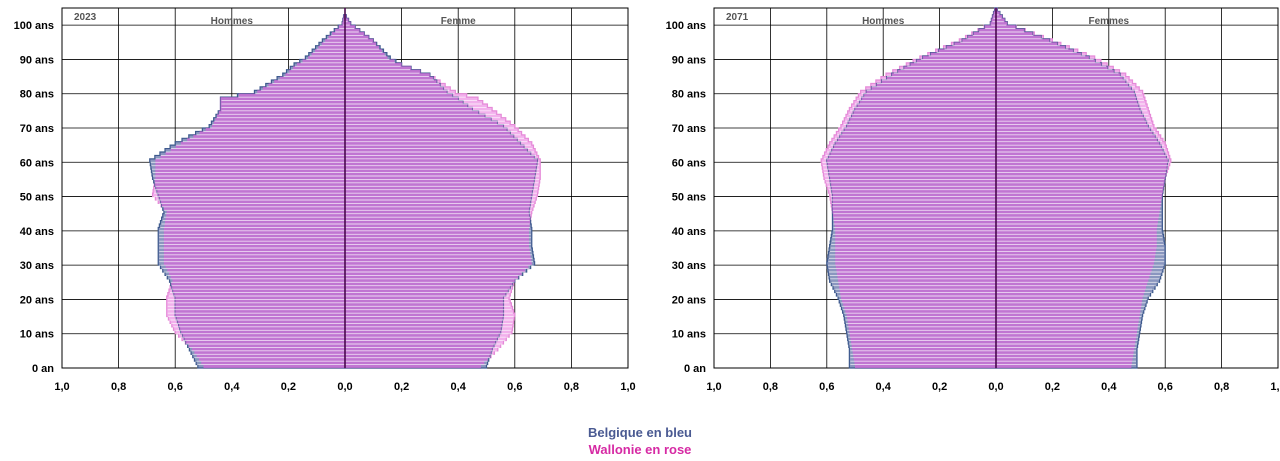  What do you see at coordinates (640, 449) in the screenshot?
I see `legend-wallonia: Wallonie en rose` at bounding box center [640, 449].